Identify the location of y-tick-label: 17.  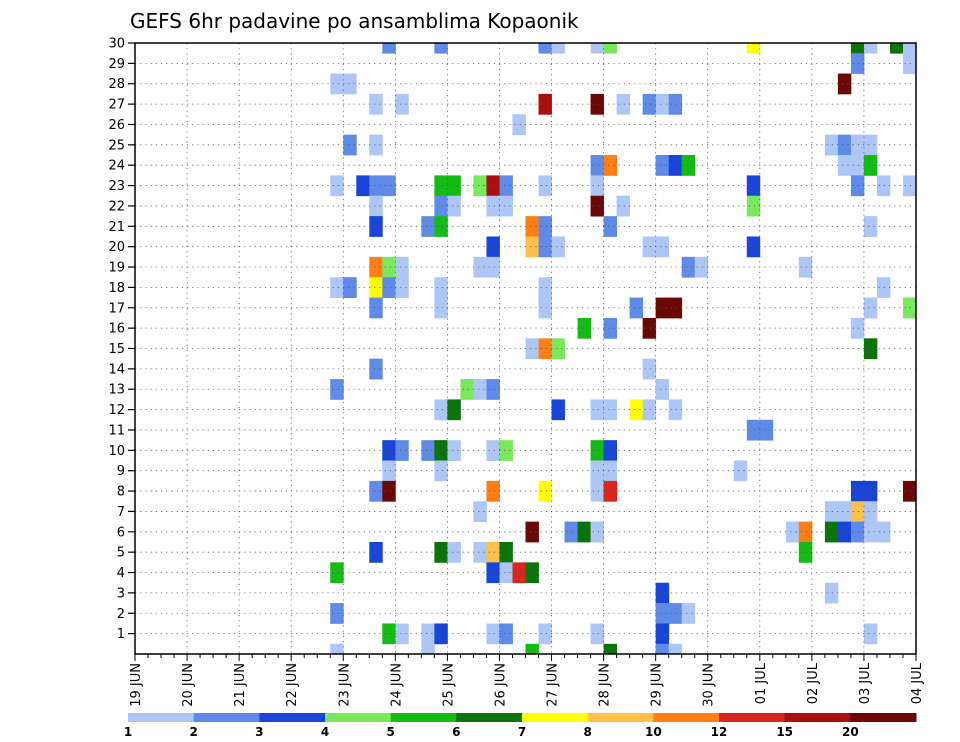
(116, 308).